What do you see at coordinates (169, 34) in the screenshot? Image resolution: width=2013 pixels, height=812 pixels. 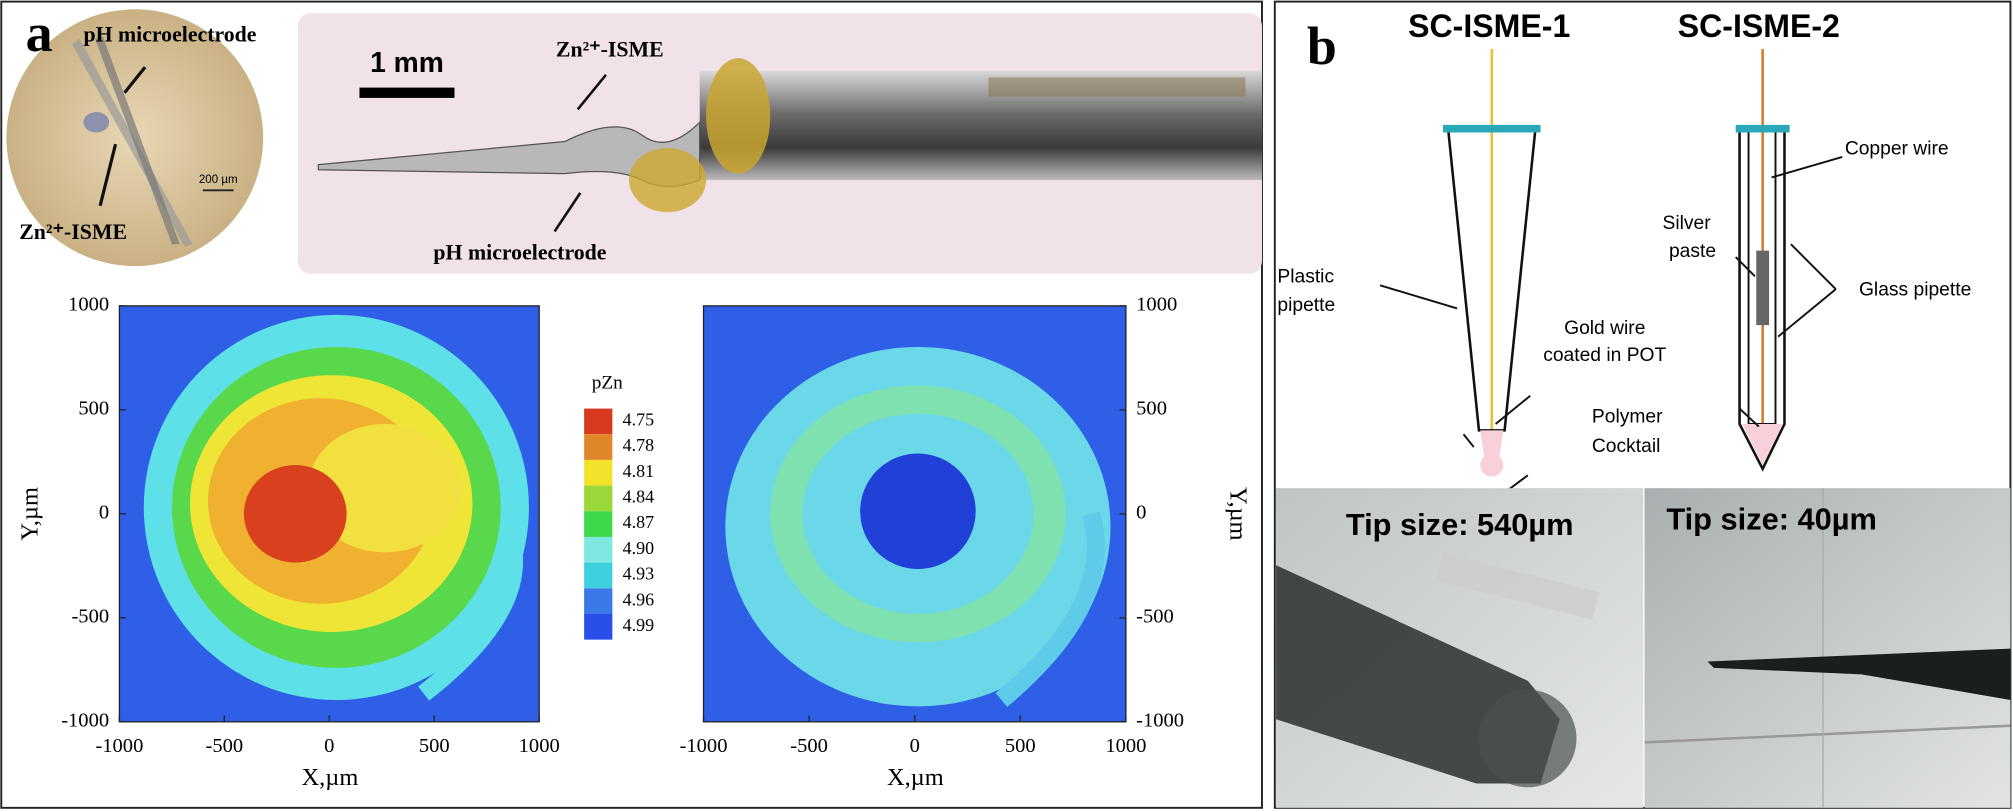 I see `inset-label: pH microelectrode` at bounding box center [169, 34].